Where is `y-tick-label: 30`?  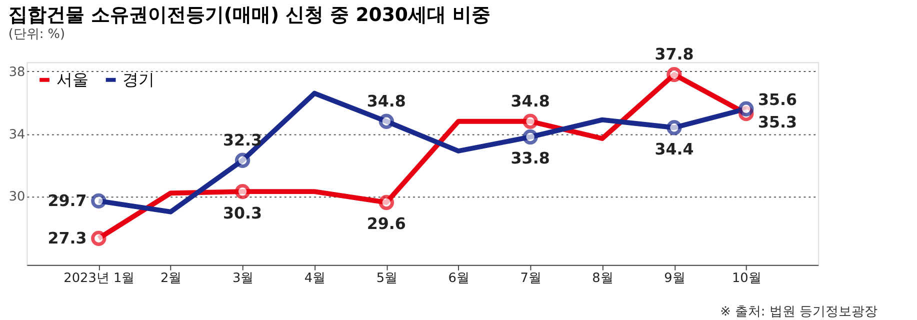
y-tick-label: 30 is located at coordinates (17, 197).